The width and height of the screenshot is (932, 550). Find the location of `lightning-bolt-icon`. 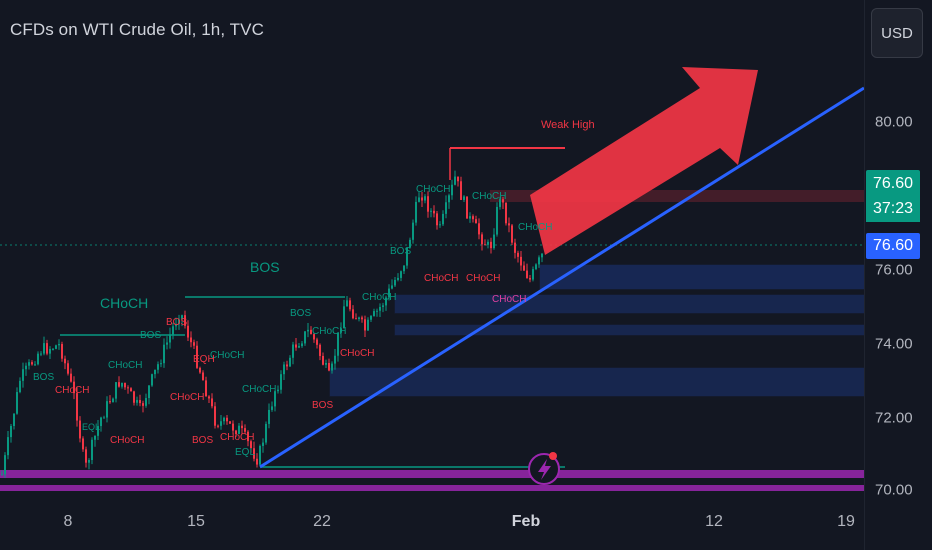

lightning-bolt-icon is located at coordinates (544, 468).